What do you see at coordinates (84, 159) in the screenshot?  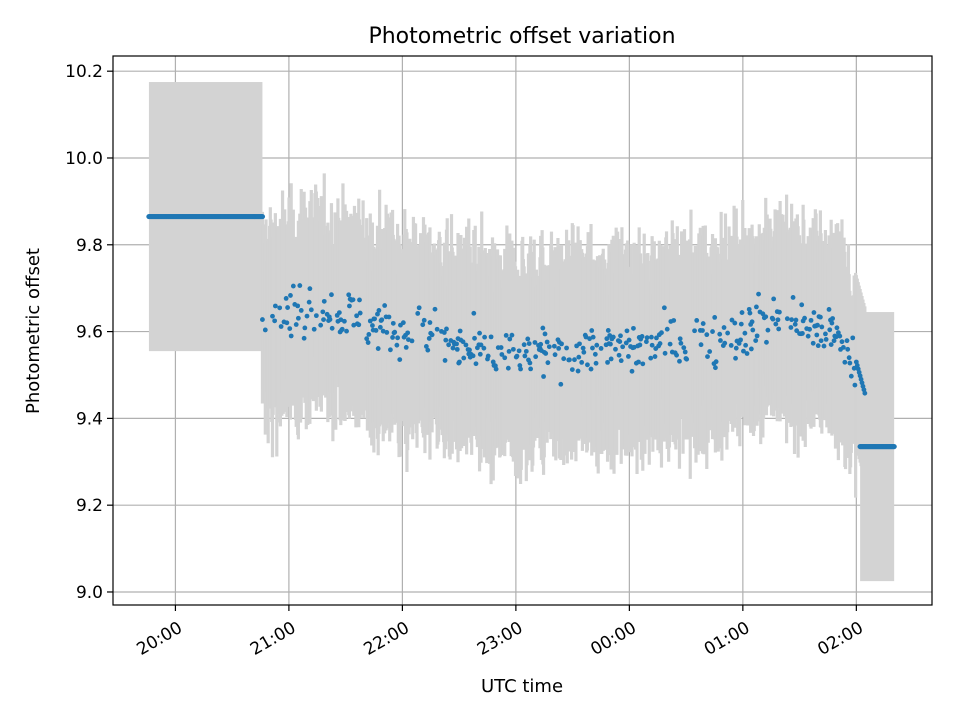 I see `y-tick-label: 10.0` at bounding box center [84, 159].